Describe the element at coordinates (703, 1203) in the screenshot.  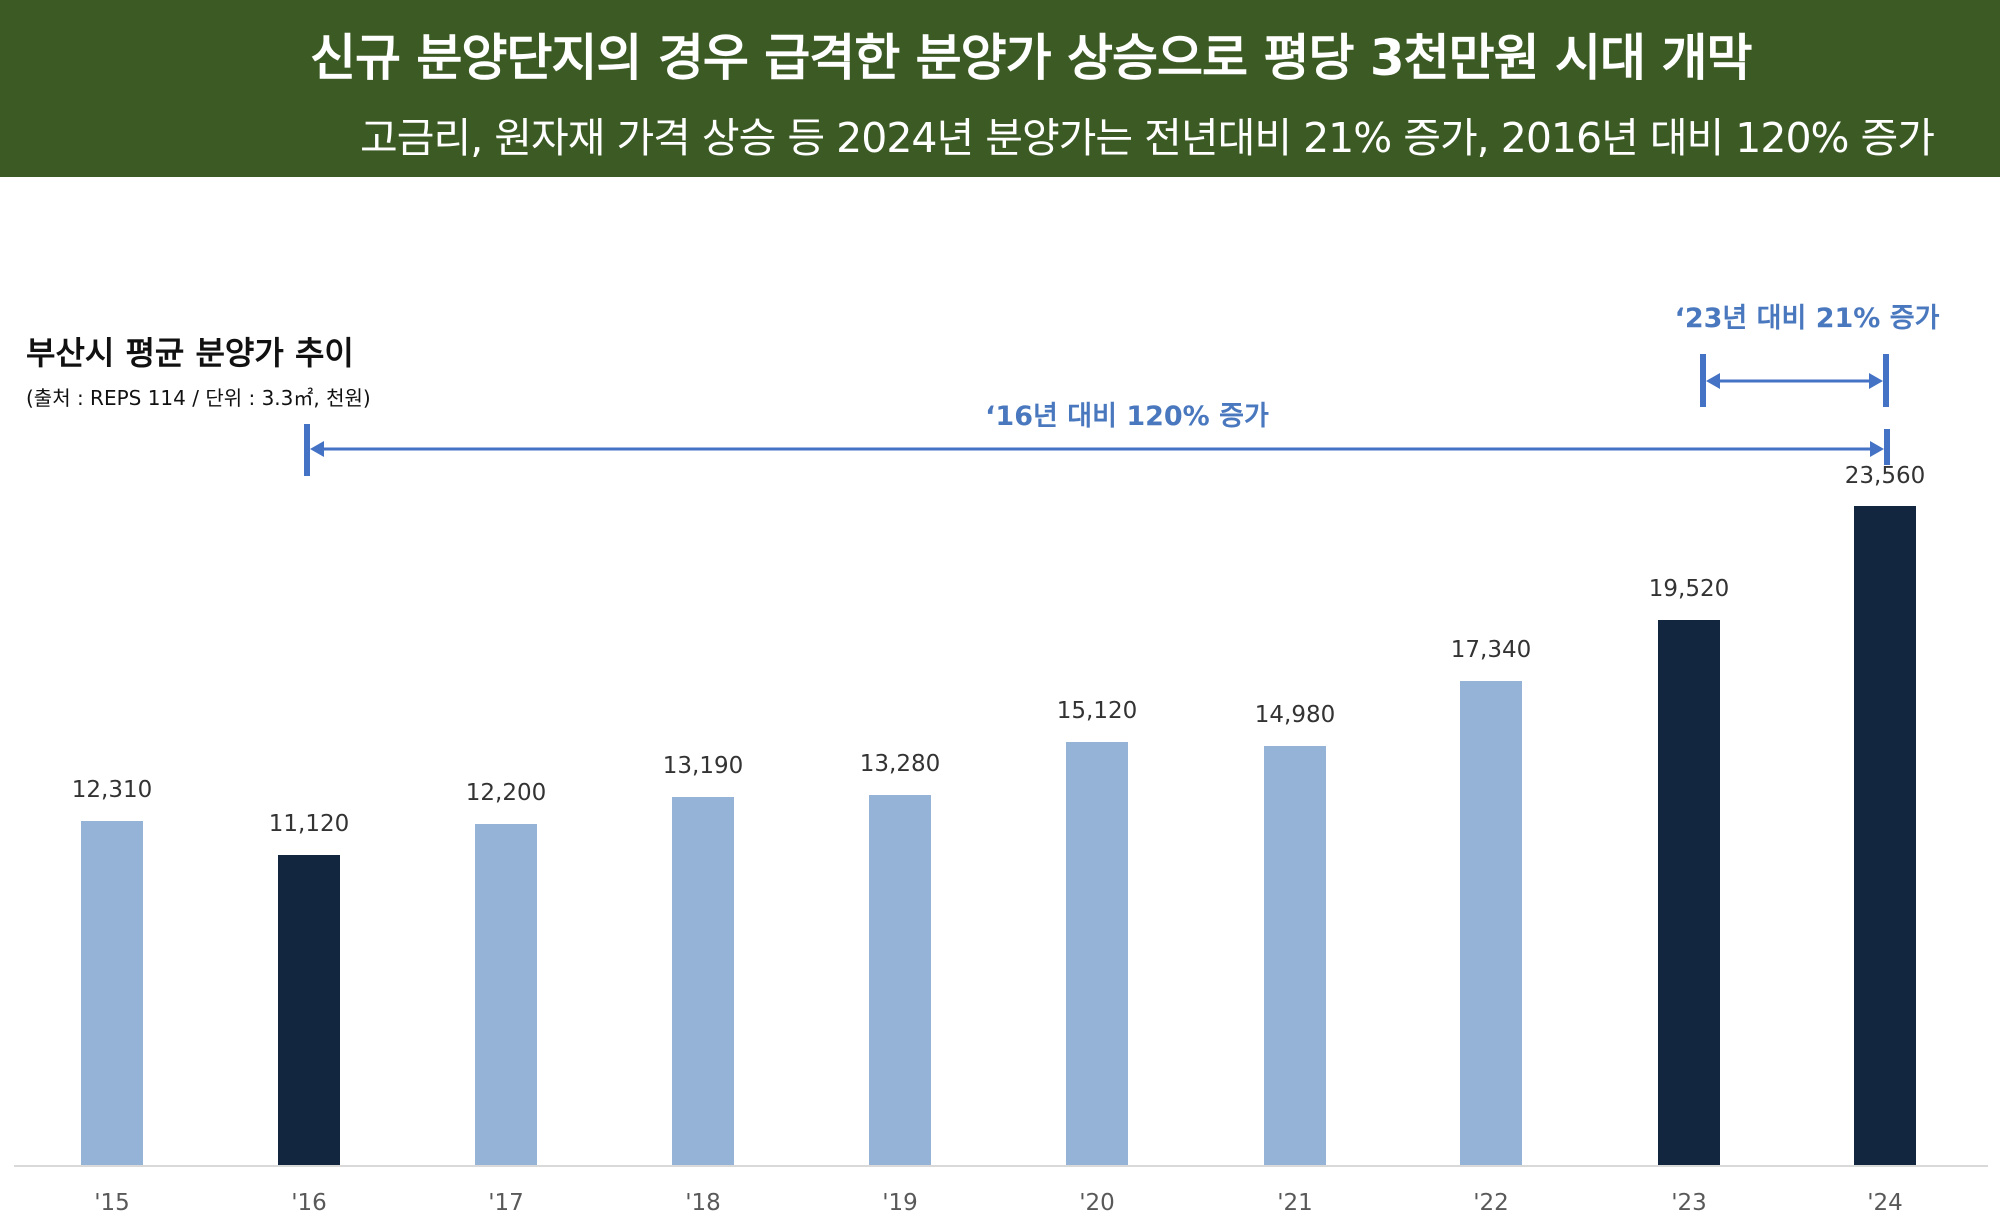
I see `x-label-2018: '18` at that location.